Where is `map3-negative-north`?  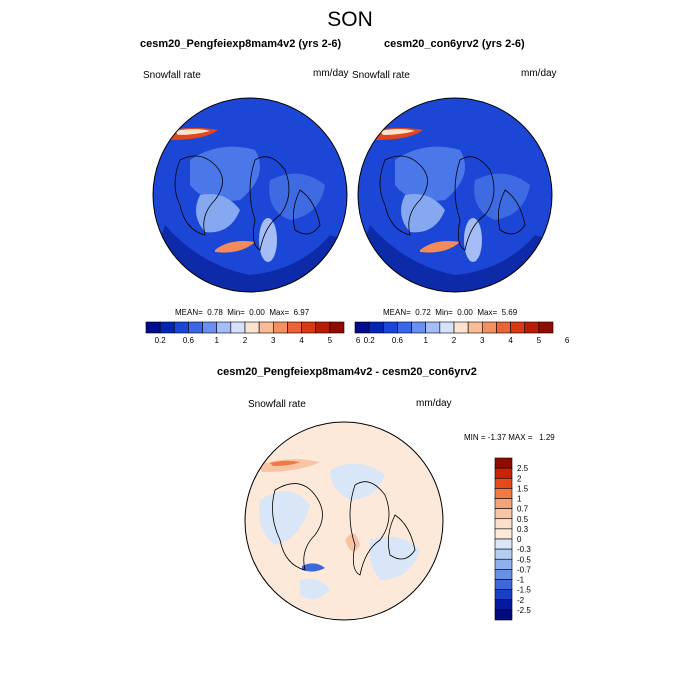
map3-negative-north is located at coordinates (357, 481).